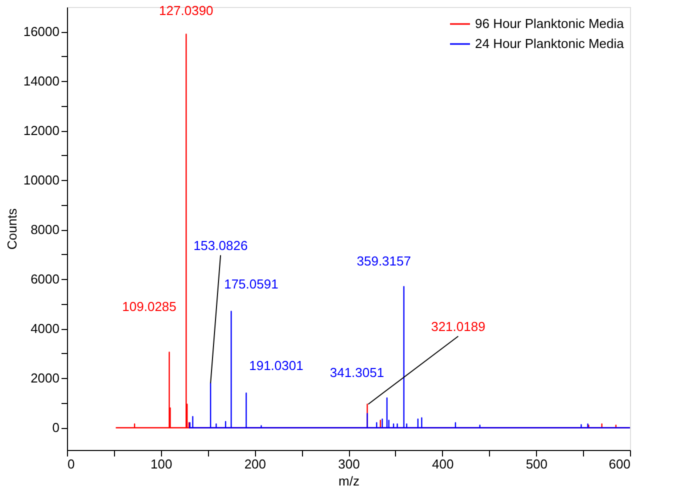 The width and height of the screenshot is (675, 504). I want to click on annotation: 191.0301, so click(276, 366).